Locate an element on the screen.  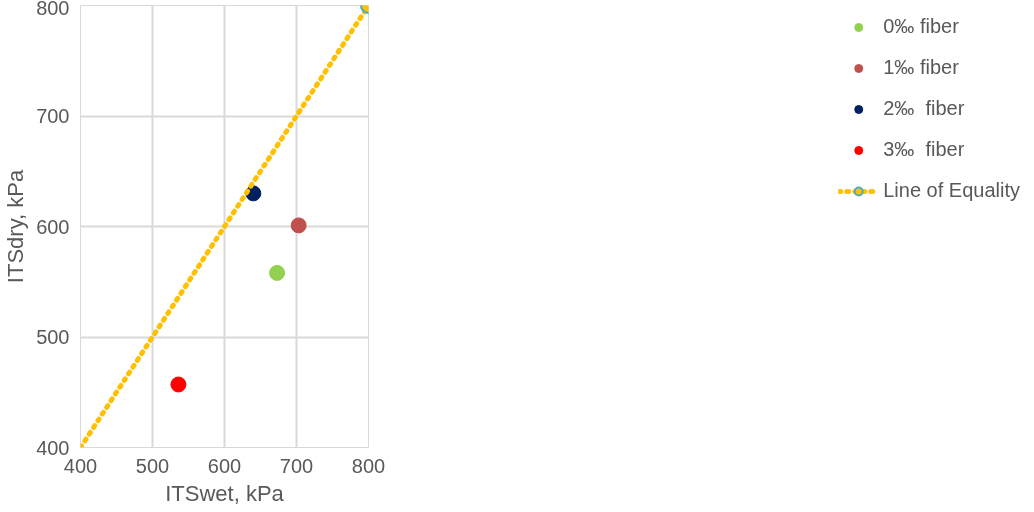
legend-label: 3‰ fiber is located at coordinates (924, 149).